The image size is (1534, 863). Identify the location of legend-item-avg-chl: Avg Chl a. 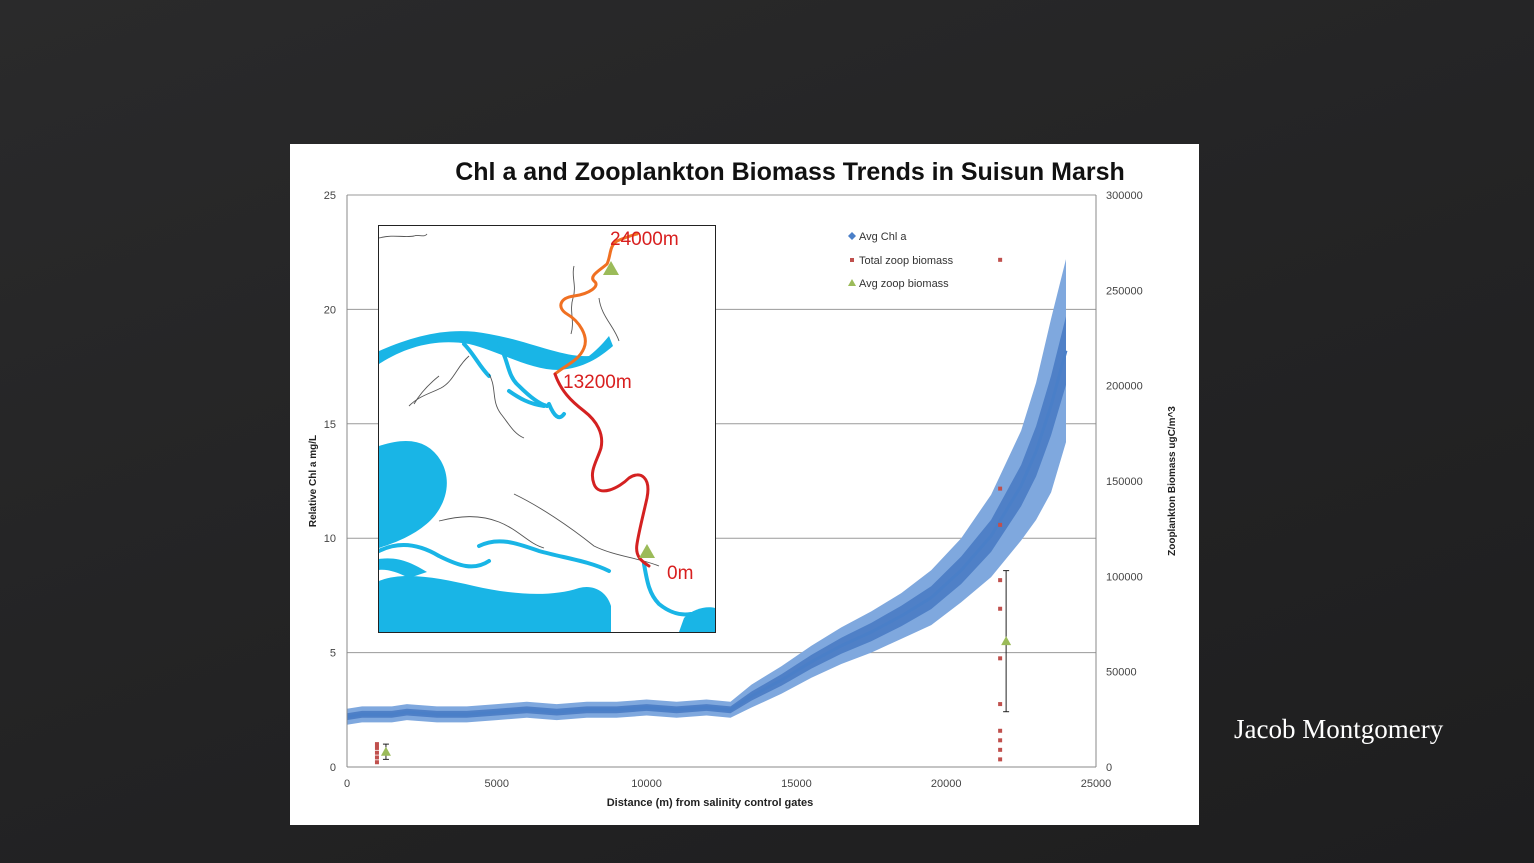
(877, 237).